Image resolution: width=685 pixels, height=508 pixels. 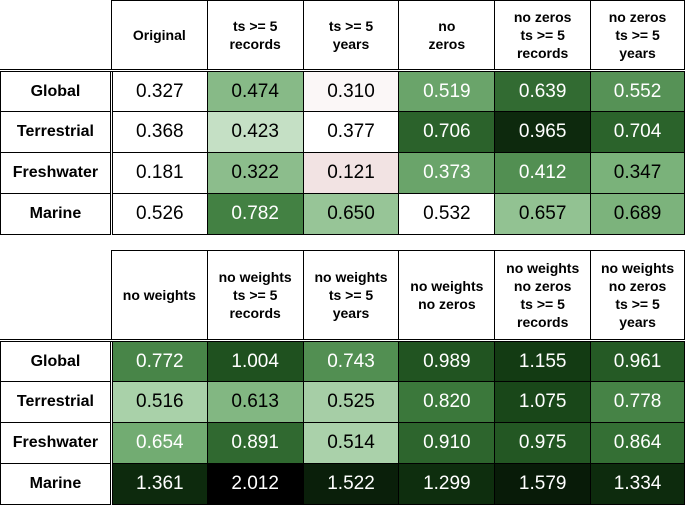 I want to click on heatmap-cell: 0.654, so click(x=159, y=443).